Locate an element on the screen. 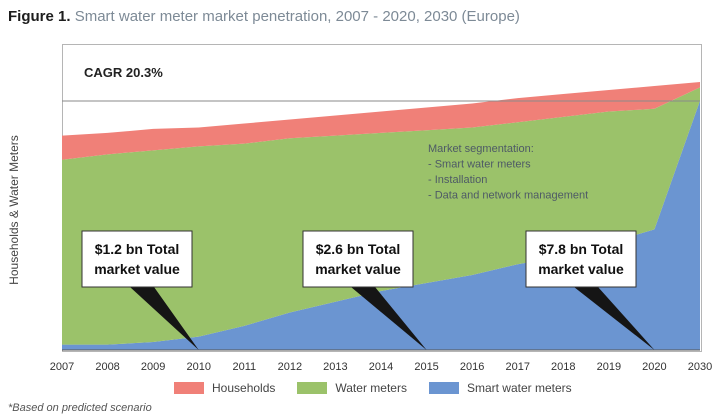  x-tick-label: 2015 is located at coordinates (426, 367).